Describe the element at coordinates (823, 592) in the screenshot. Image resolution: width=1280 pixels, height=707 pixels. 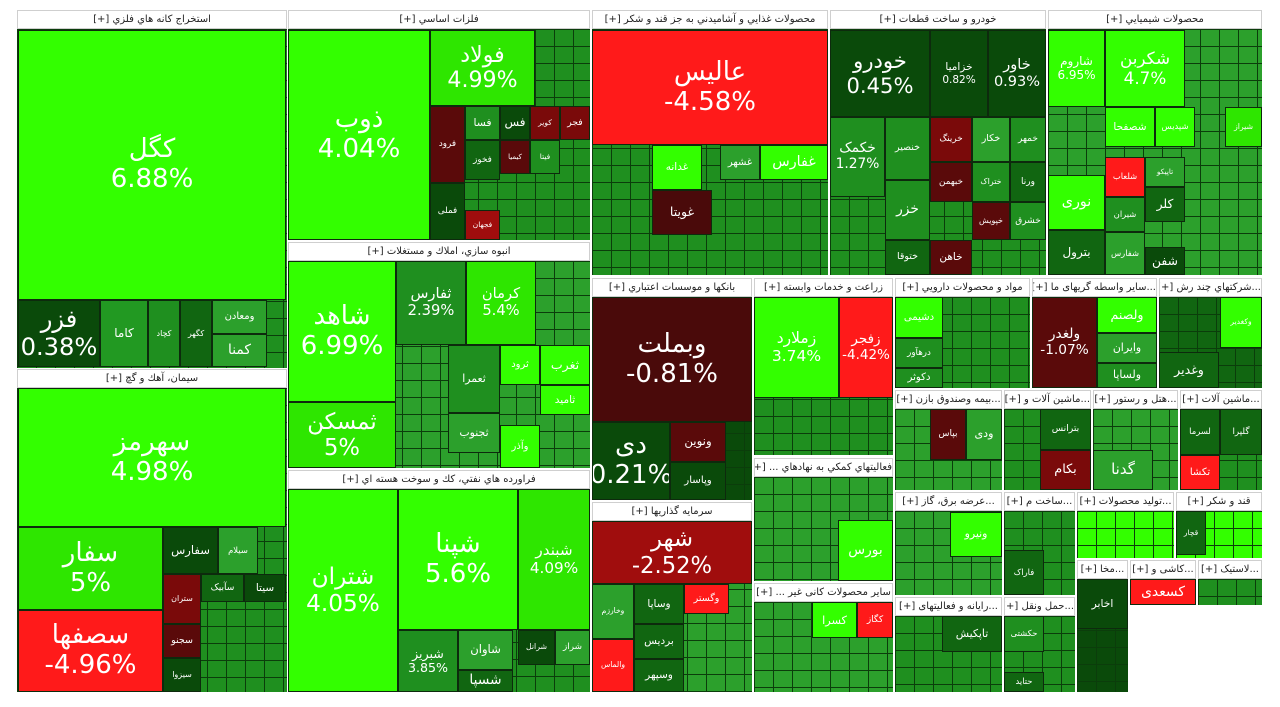
I see `sector-header: سایر محصولات کانی غیر ... [+]` at that location.